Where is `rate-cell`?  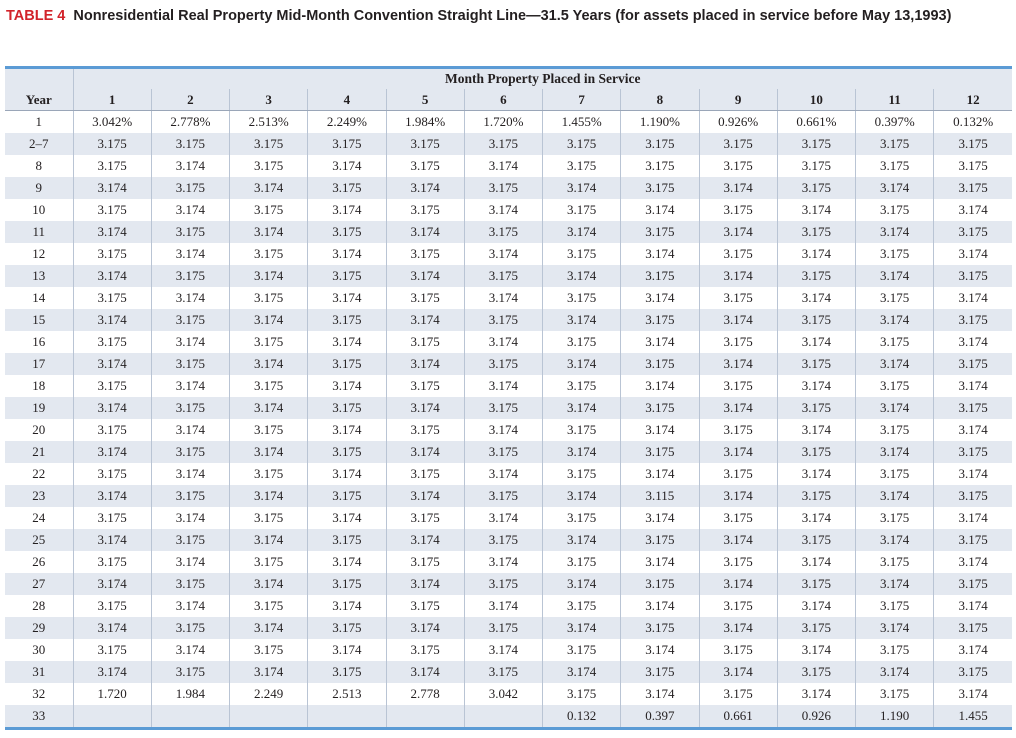
rate-cell is located at coordinates (112, 716).